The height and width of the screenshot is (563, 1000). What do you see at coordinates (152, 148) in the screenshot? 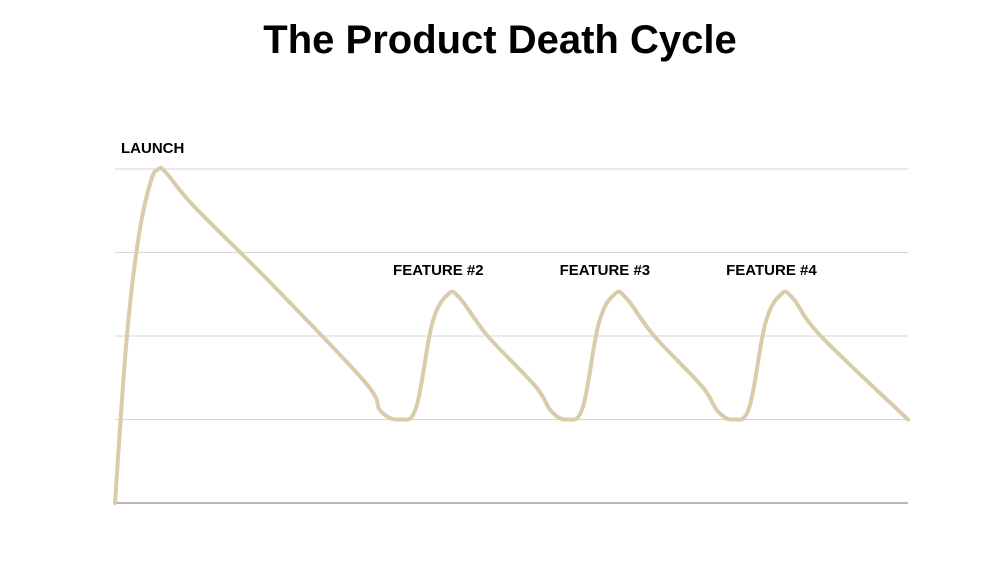
I see `annotation-label-0: LAUNCH` at bounding box center [152, 148].